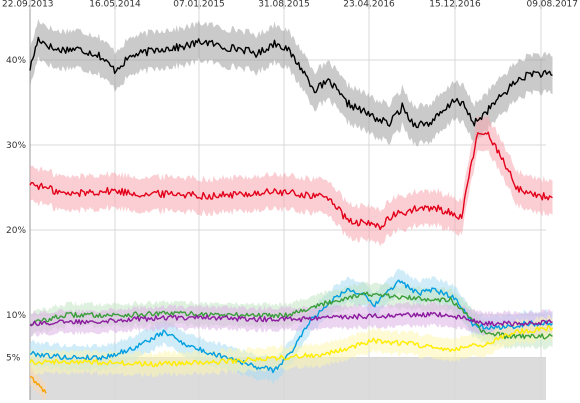  I want to click on x-tick-label: 07.01.2015, so click(199, 5).